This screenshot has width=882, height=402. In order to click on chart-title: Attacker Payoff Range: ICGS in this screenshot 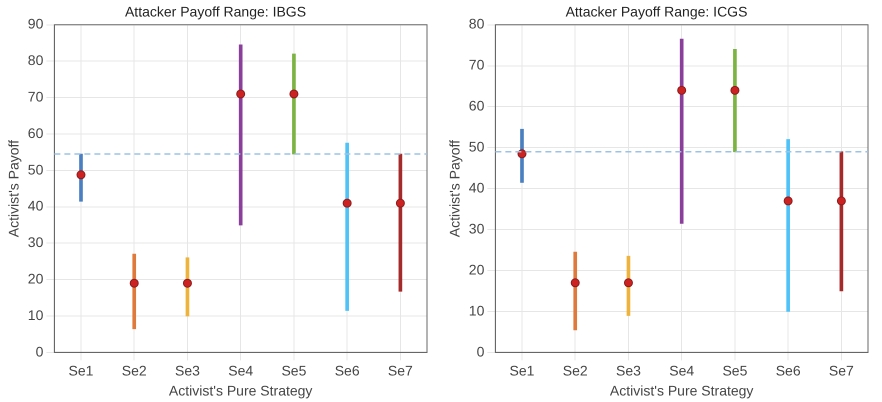, I will do `click(657, 11)`.